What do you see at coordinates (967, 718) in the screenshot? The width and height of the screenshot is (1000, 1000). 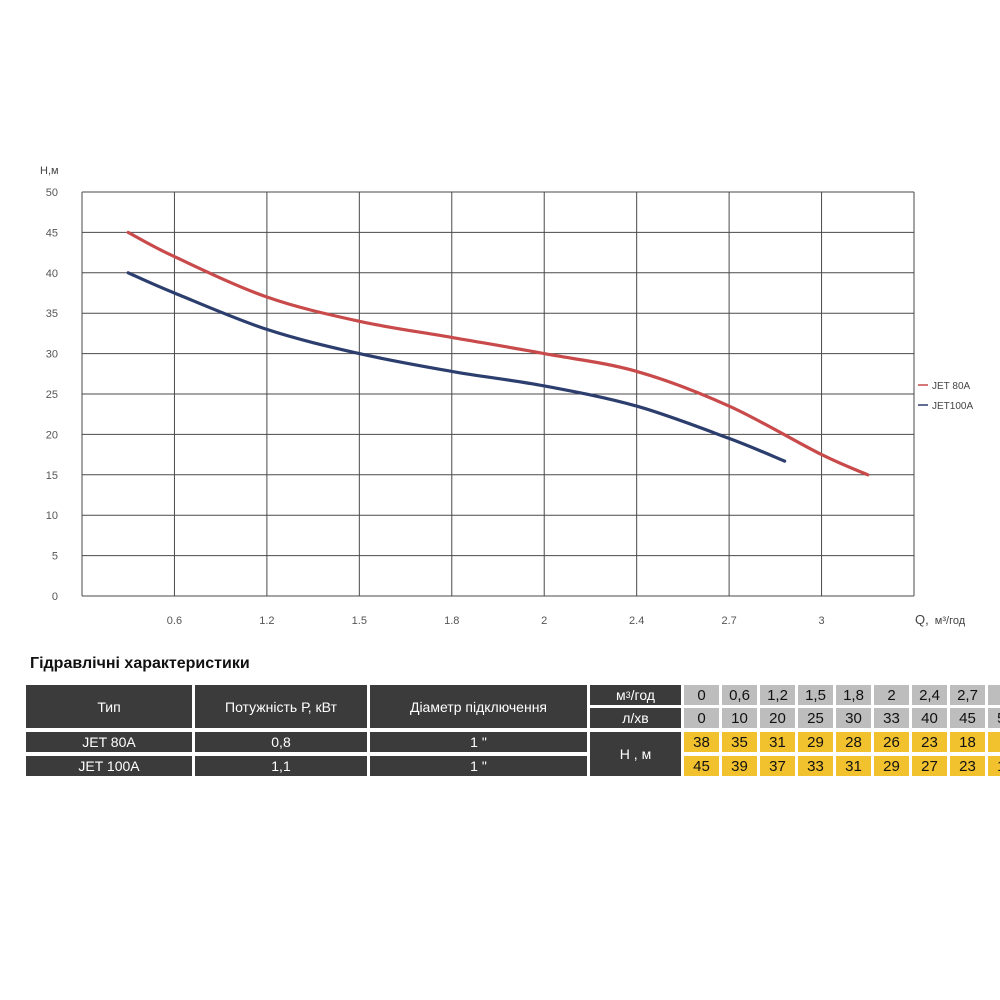 I see `q-lmin-cell: 45` at bounding box center [967, 718].